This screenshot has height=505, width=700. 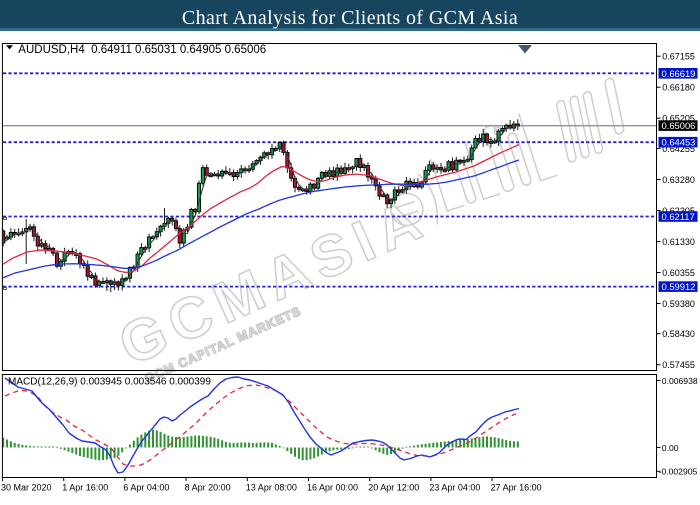 What do you see at coordinates (393, 488) in the screenshot?
I see `svg-text: 20 Apr 12:00` at bounding box center [393, 488].